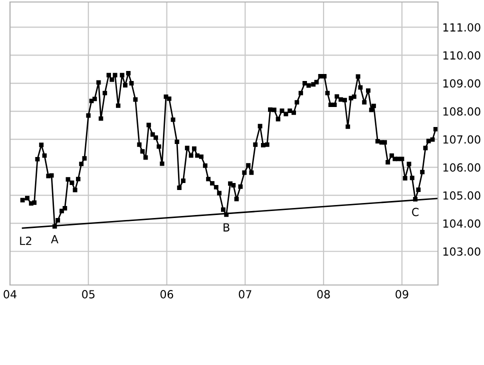 The image size is (484, 365). Describe the element at coordinates (10, 294) in the screenshot. I see `x-tick-label: 04` at that location.